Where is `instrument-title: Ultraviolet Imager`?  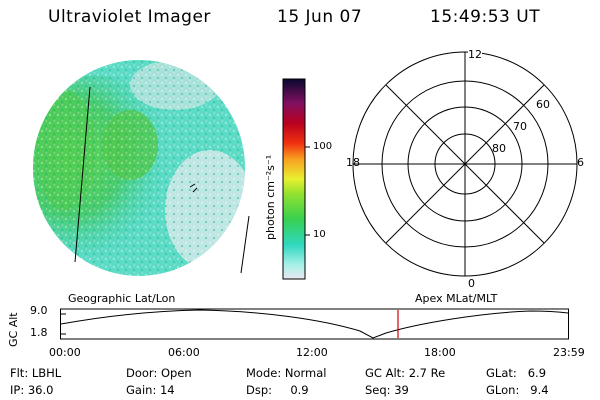 instrument-title: Ultraviolet Imager is located at coordinates (129, 17).